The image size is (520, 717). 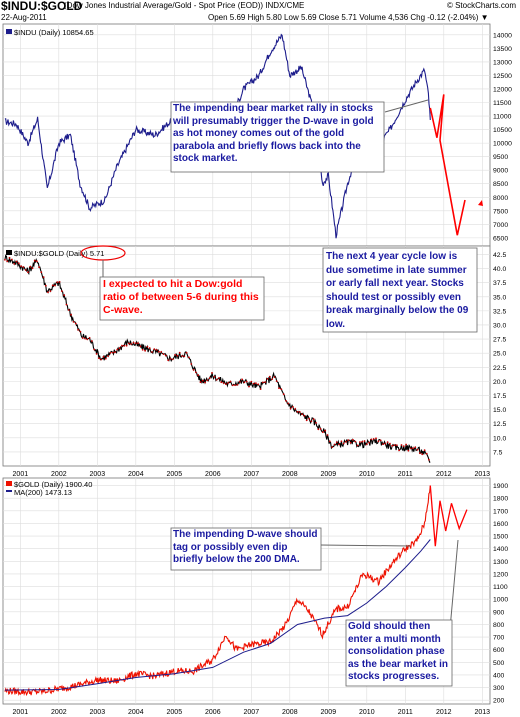 What do you see at coordinates (499, 438) in the screenshot?
I see `ratio-y-tick-label: 10.0` at bounding box center [499, 438].